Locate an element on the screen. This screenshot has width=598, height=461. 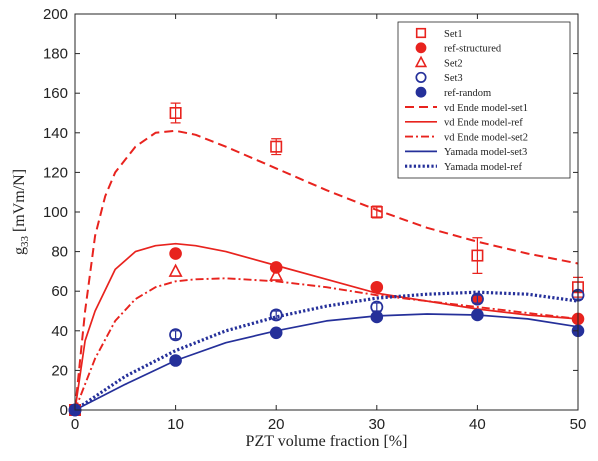
legend-label-1: Set1 is located at coordinates (453, 34).